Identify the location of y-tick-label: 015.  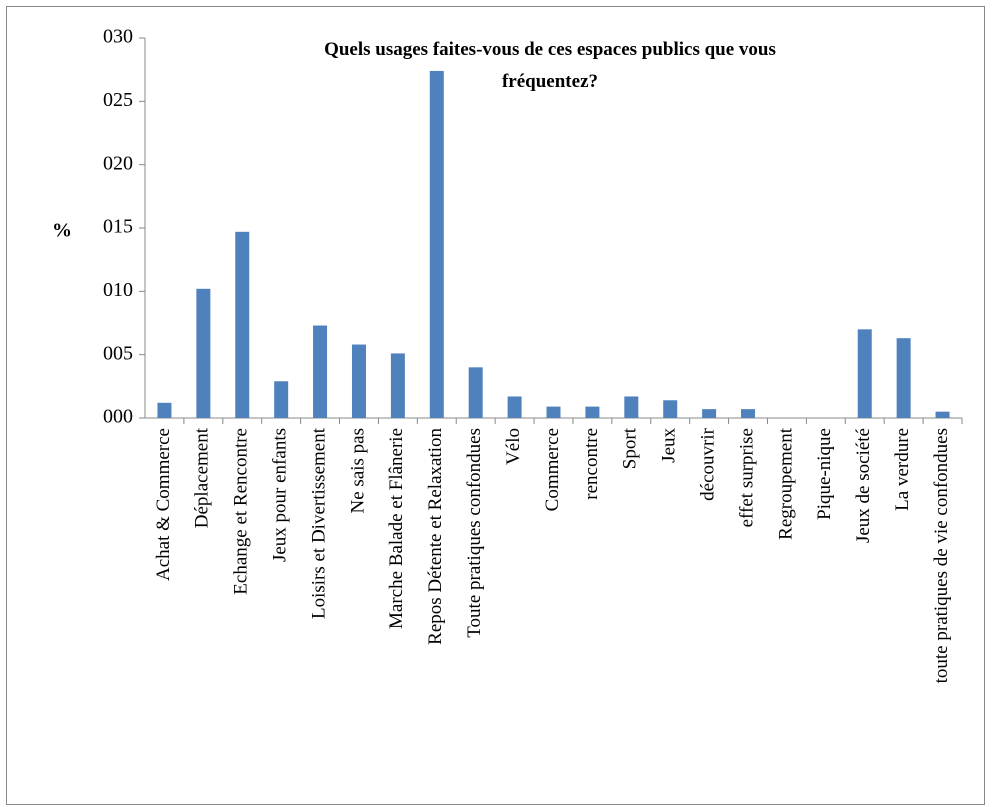
(118, 227).